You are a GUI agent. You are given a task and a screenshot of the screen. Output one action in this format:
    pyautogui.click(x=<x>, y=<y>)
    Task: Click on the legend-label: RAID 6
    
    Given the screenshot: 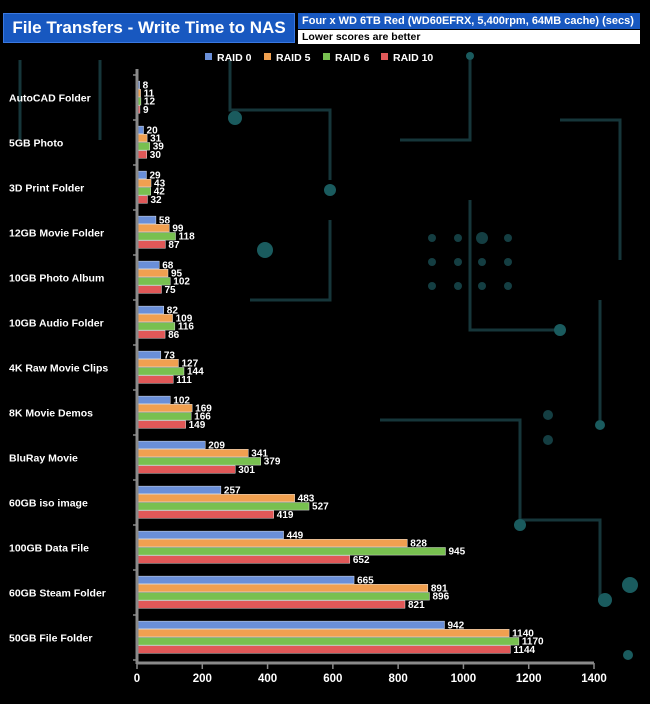 What is the action you would take?
    pyautogui.click(x=352, y=58)
    